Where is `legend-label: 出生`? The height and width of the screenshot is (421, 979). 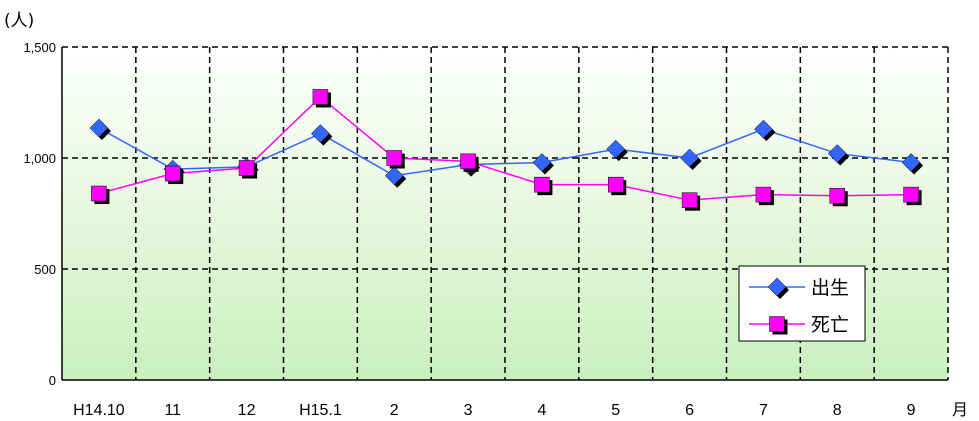 legend-label: 出生 is located at coordinates (830, 288).